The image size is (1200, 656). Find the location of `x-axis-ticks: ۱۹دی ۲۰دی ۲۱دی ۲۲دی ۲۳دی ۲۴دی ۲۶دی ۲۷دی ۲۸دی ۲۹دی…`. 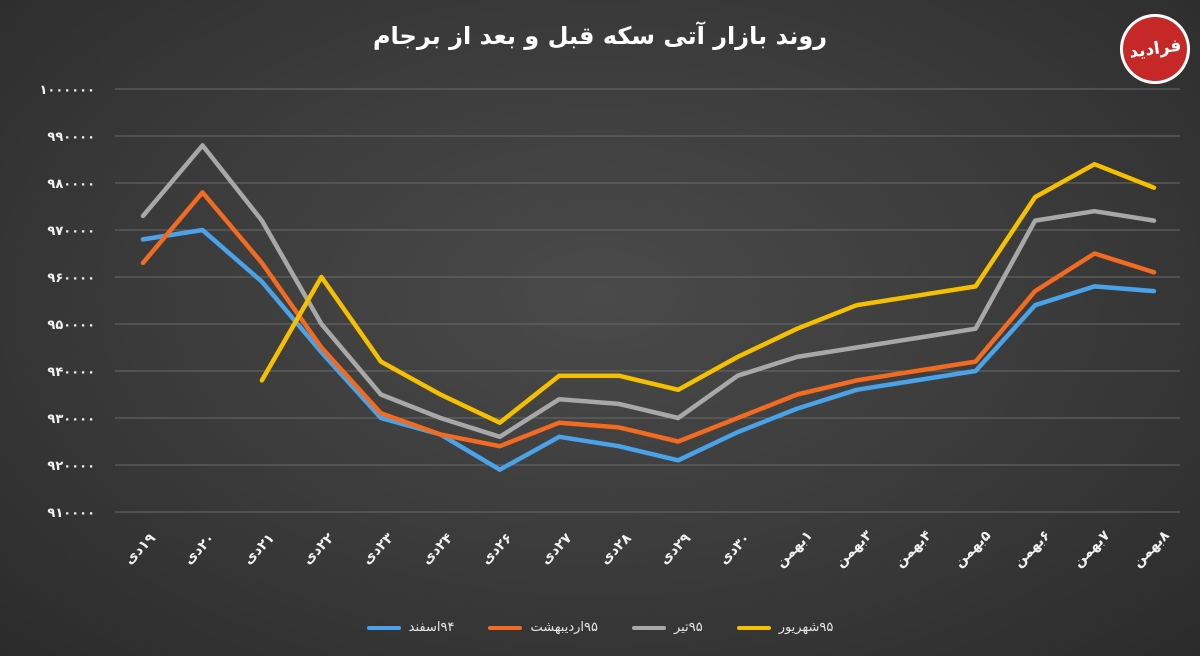

x-axis-ticks: ۱۹دی ۲۰دی ۲۱دی ۲۲دی ۲۳دی ۲۴دی ۲۶دی ۲۷دی ۲۸دی ۲۹دی… is located at coordinates (647, 548).